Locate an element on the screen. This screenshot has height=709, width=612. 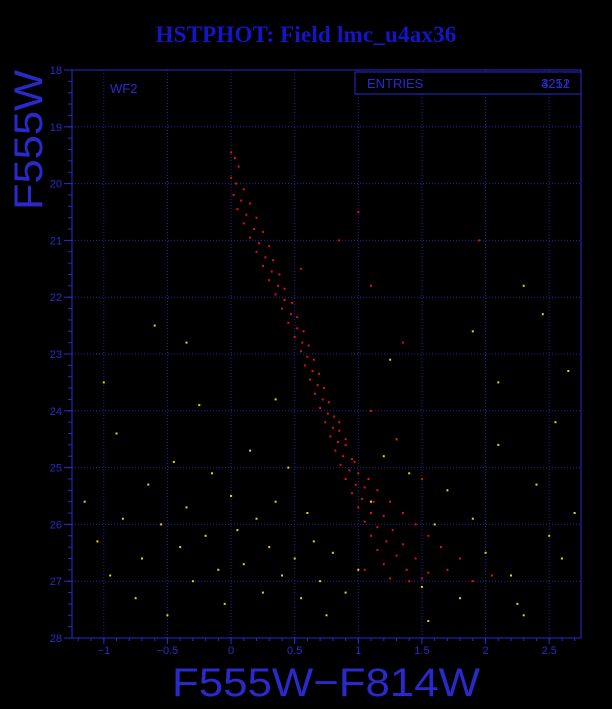
x-tick-label: 1 is located at coordinates (358, 651).